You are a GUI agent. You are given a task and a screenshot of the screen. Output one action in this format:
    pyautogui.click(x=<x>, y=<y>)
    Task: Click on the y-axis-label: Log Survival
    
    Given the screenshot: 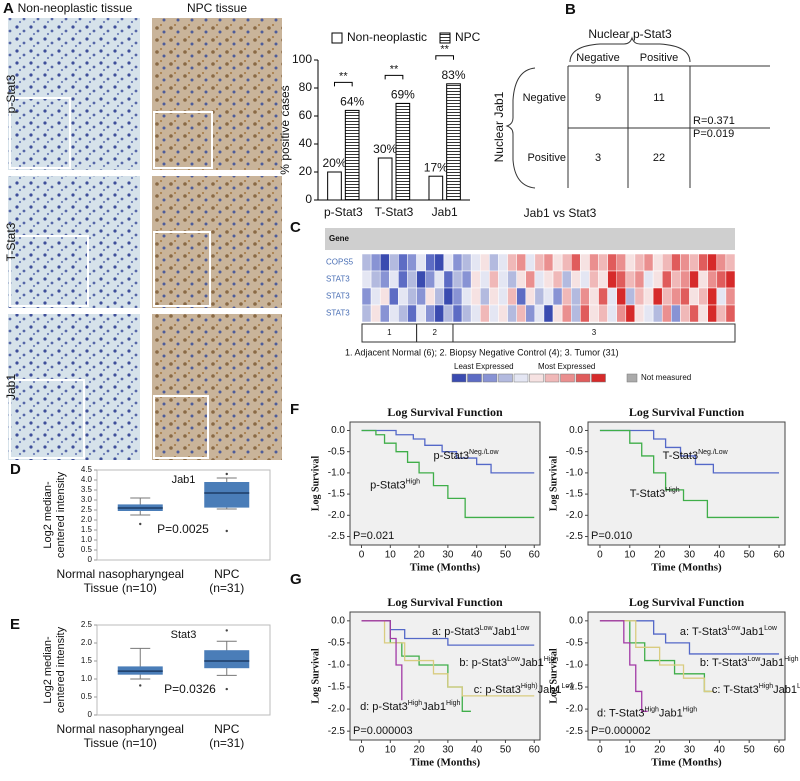 What is the action you would take?
    pyautogui.click(x=553, y=676)
    